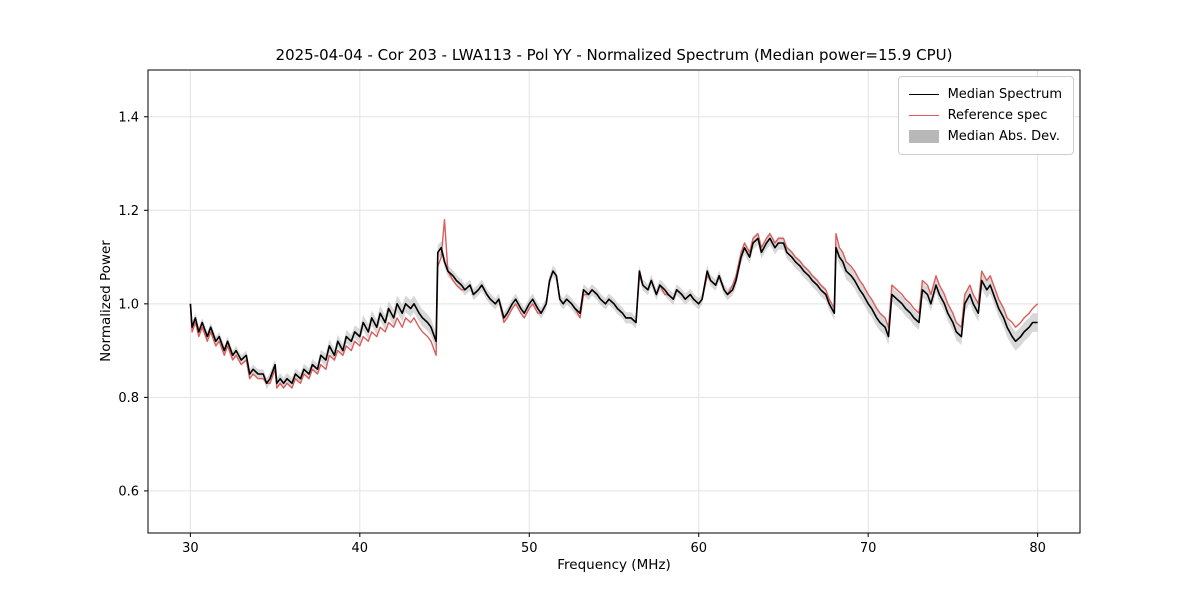 This screenshot has width=1200, height=600. Describe the element at coordinates (1004, 136) in the screenshot. I see `legend-label-median-abs-dev: Median Abs. Dev.` at that location.